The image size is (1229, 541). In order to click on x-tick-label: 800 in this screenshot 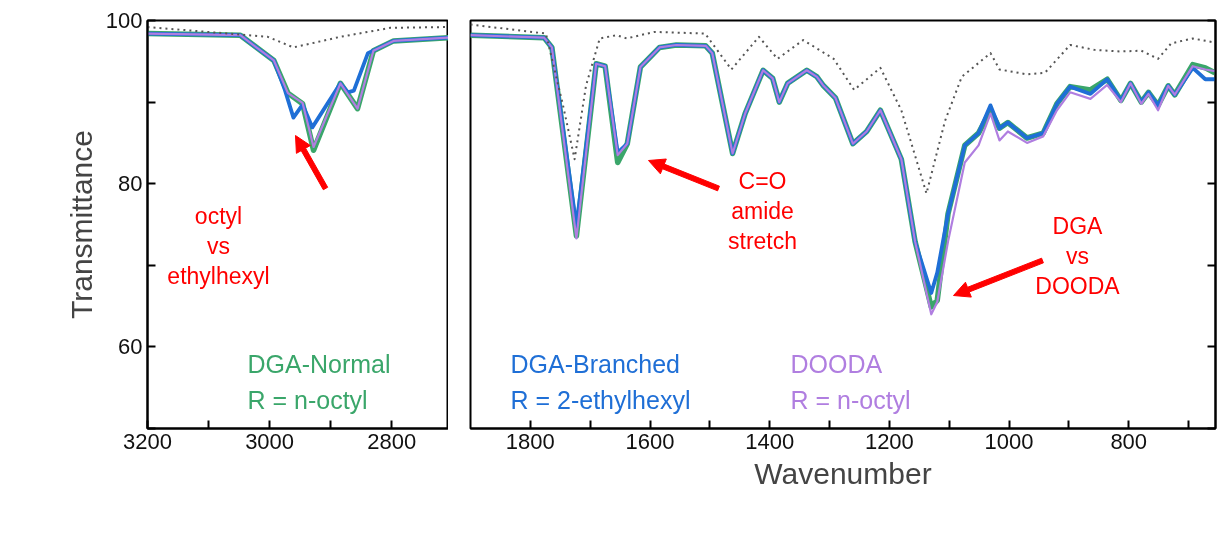, I will do `click(1129, 441)`.